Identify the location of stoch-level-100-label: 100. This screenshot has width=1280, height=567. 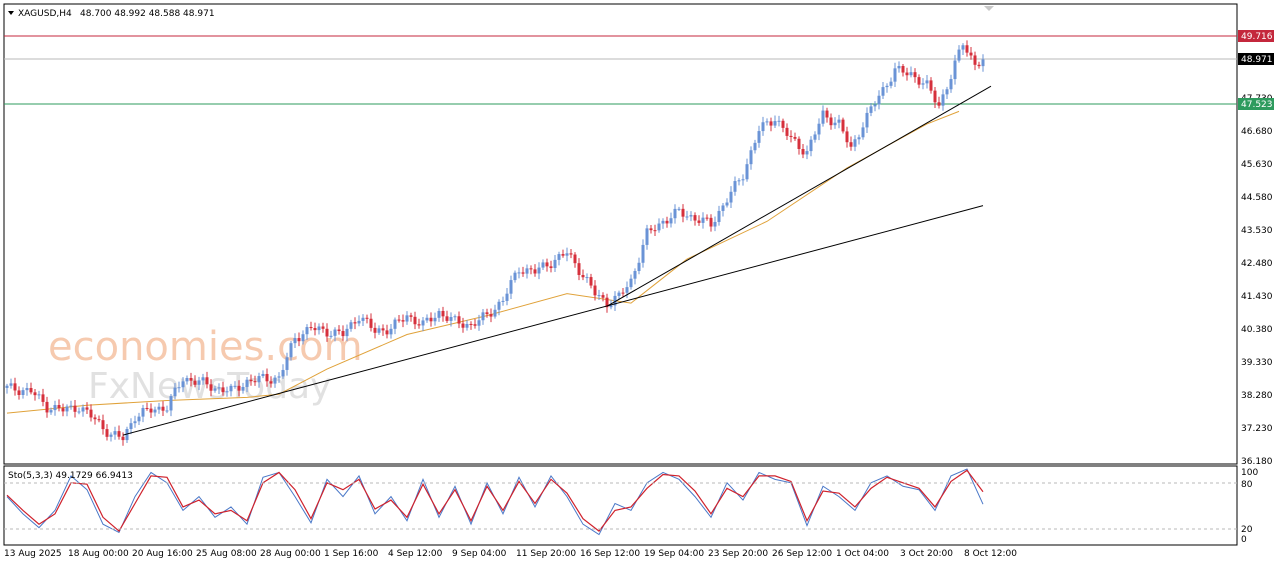
(1249, 473).